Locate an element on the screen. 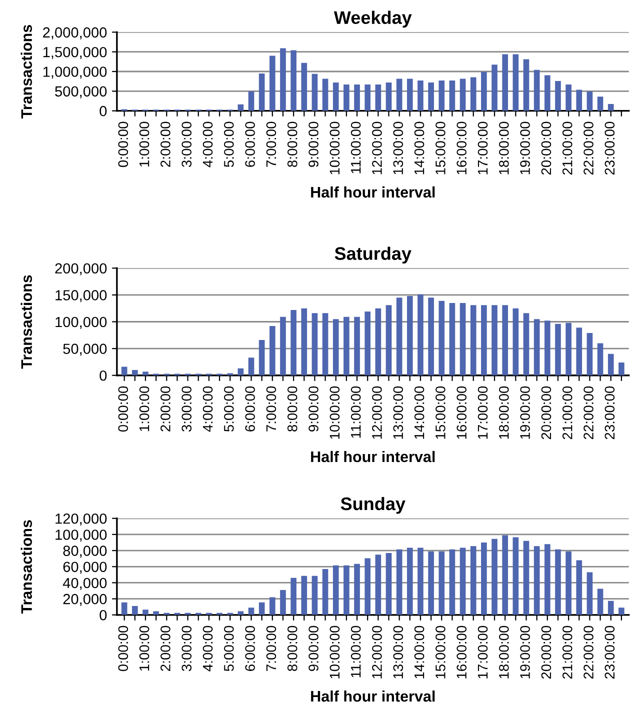 This screenshot has width=632, height=715. y-tick-label: 150,000 is located at coordinates (81, 296).